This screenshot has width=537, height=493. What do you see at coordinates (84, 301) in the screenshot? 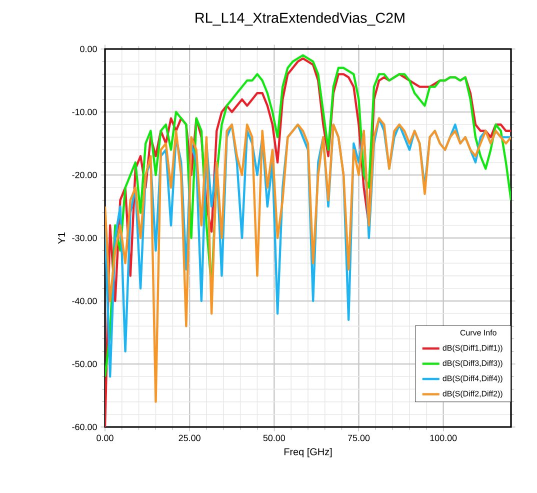
I see `y-tick-label: -40.00` at bounding box center [84, 301].